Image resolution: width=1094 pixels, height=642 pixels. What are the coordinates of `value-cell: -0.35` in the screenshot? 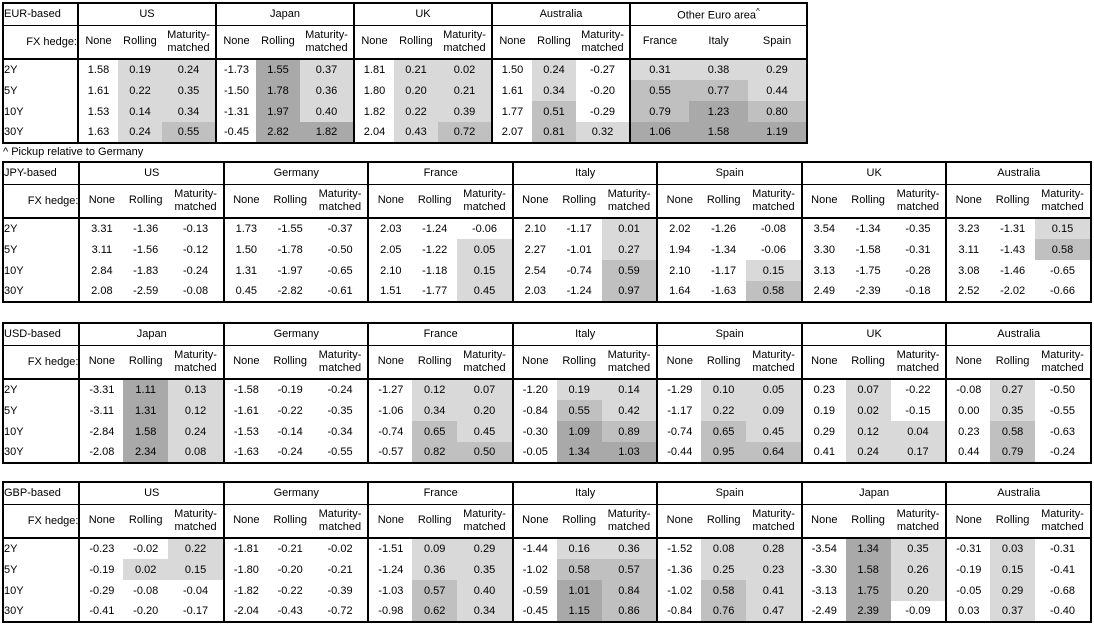 It's located at (918, 229).